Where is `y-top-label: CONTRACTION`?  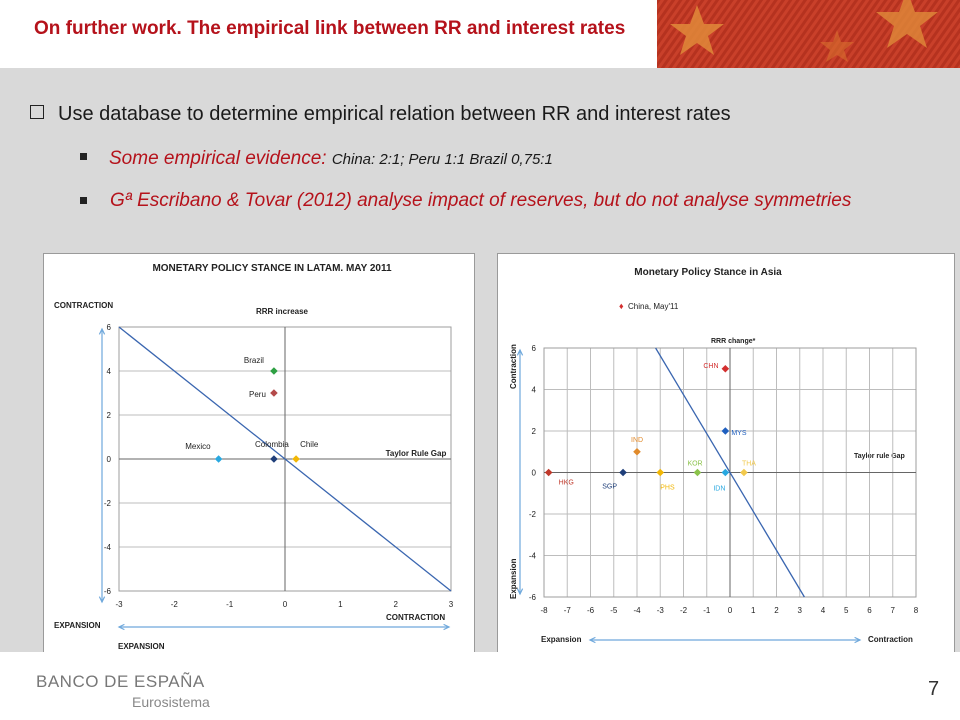 y-top-label: CONTRACTION is located at coordinates (83, 305).